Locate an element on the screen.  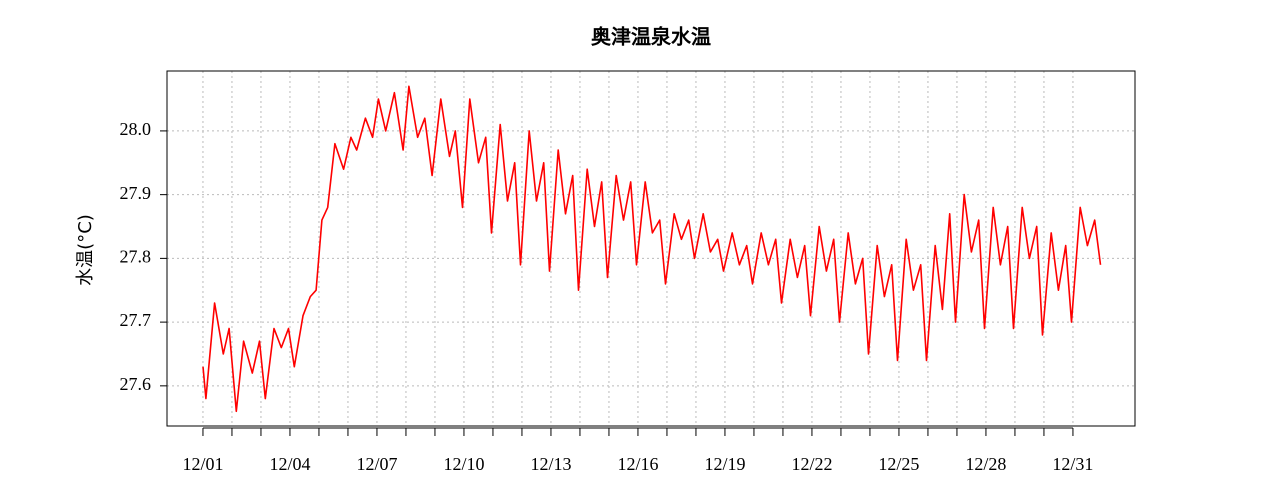
x-tick-label: 12/19 is located at coordinates (724, 464).